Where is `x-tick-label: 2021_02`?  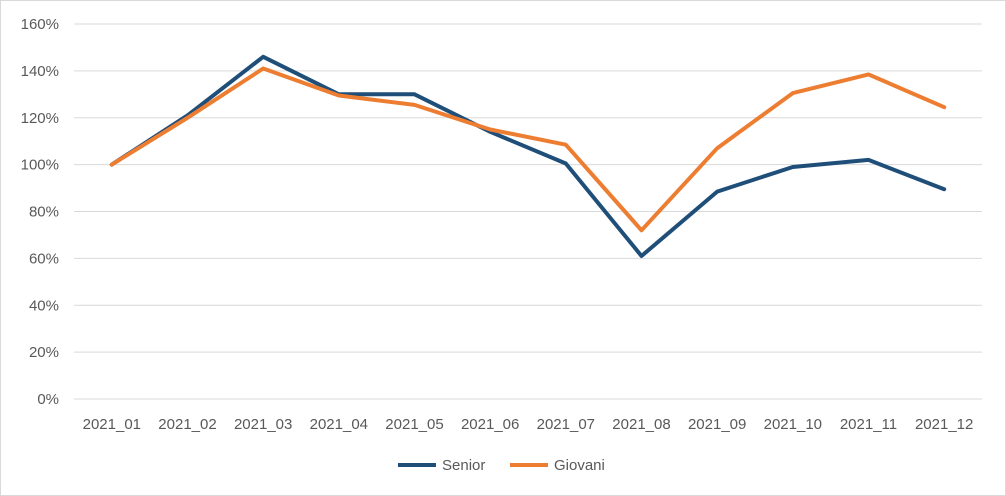
x-tick-label: 2021_02 is located at coordinates (187, 424).